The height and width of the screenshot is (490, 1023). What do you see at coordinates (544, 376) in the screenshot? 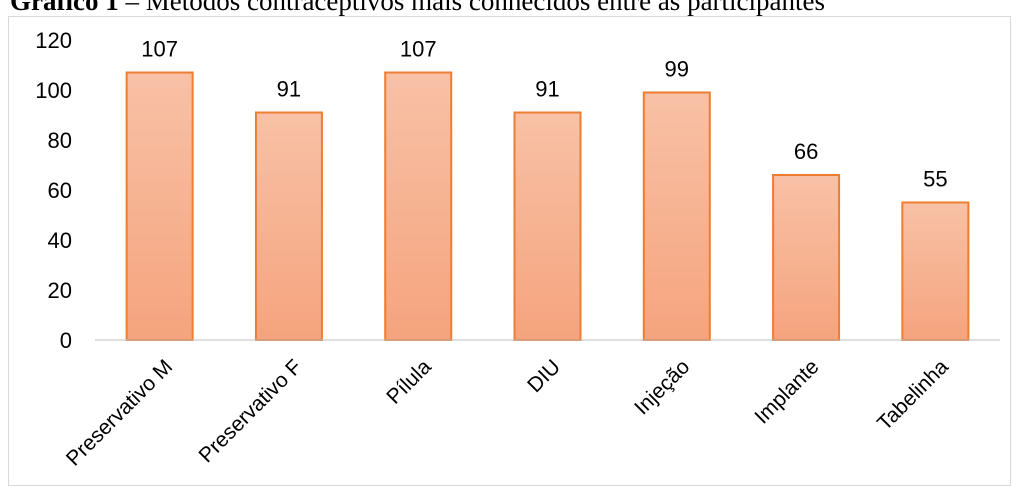
I see `x-tick-label: DIU` at bounding box center [544, 376].